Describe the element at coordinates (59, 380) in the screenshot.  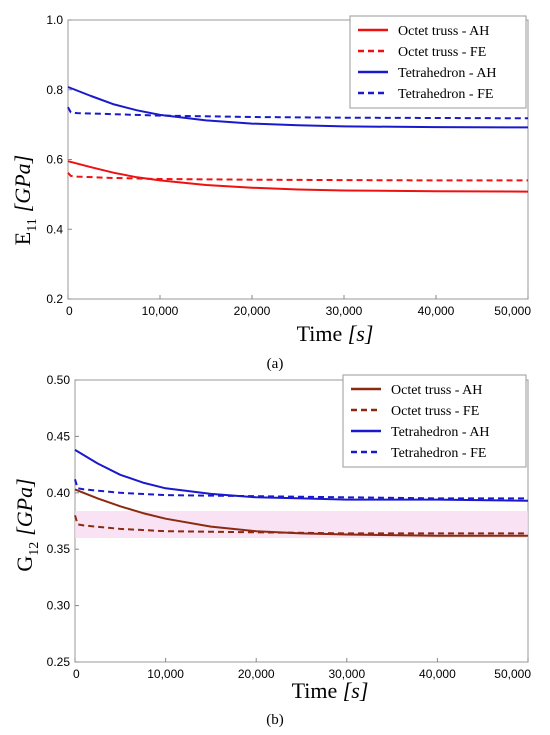
I see `y-tick-label: 0.50` at that location.